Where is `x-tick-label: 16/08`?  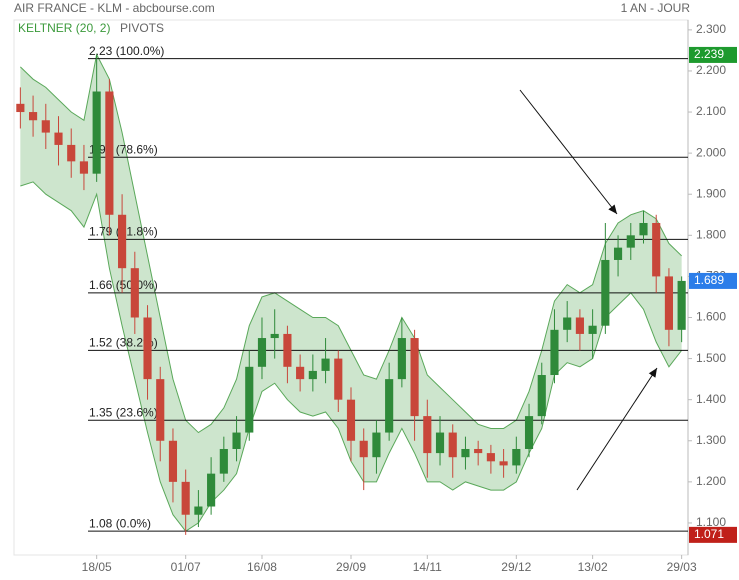
x-tick-label: 16/08 is located at coordinates (262, 567).